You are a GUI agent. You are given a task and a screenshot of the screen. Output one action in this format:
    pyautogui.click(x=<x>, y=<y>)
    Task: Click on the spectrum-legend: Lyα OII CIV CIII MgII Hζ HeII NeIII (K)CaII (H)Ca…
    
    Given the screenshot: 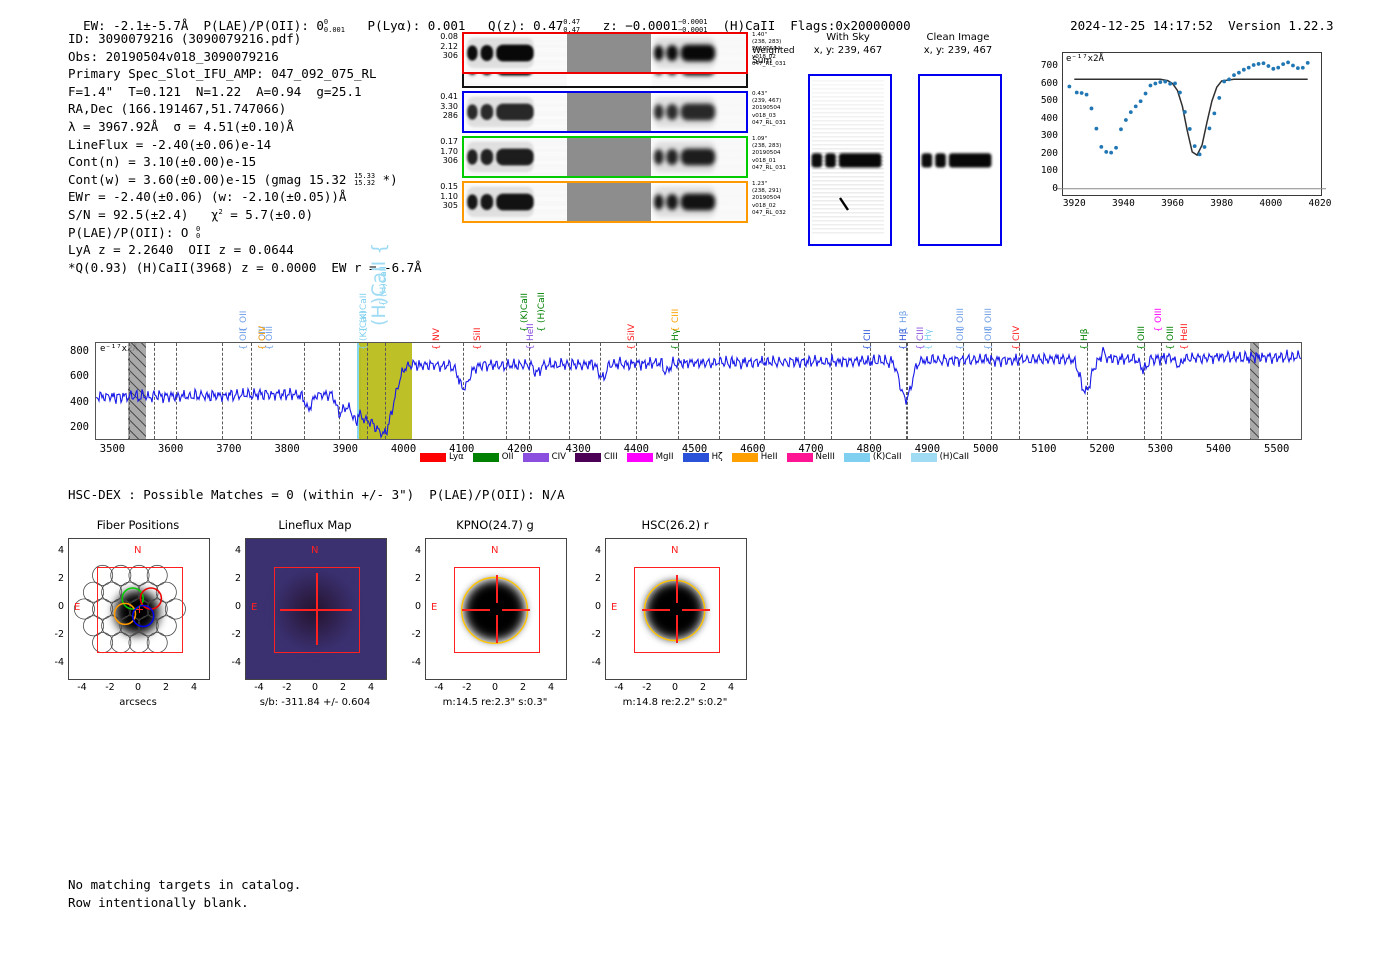 What is the action you would take?
    pyautogui.click(x=694, y=457)
    